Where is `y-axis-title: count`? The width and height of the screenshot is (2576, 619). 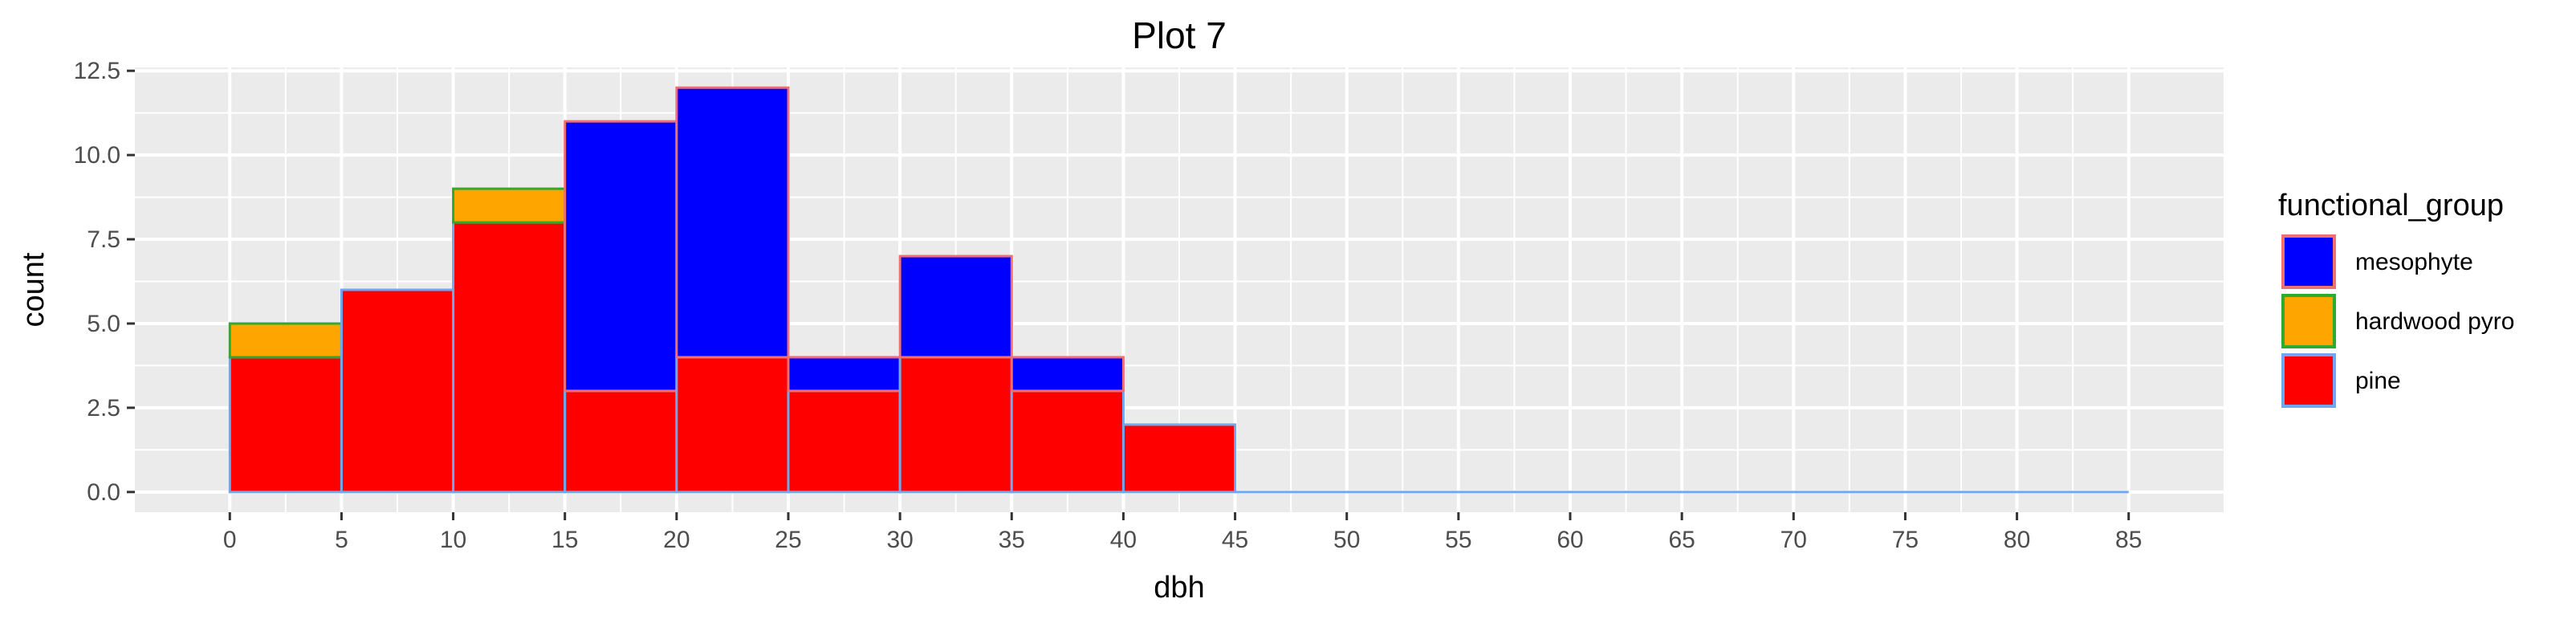
y-axis-title: count is located at coordinates (34, 289).